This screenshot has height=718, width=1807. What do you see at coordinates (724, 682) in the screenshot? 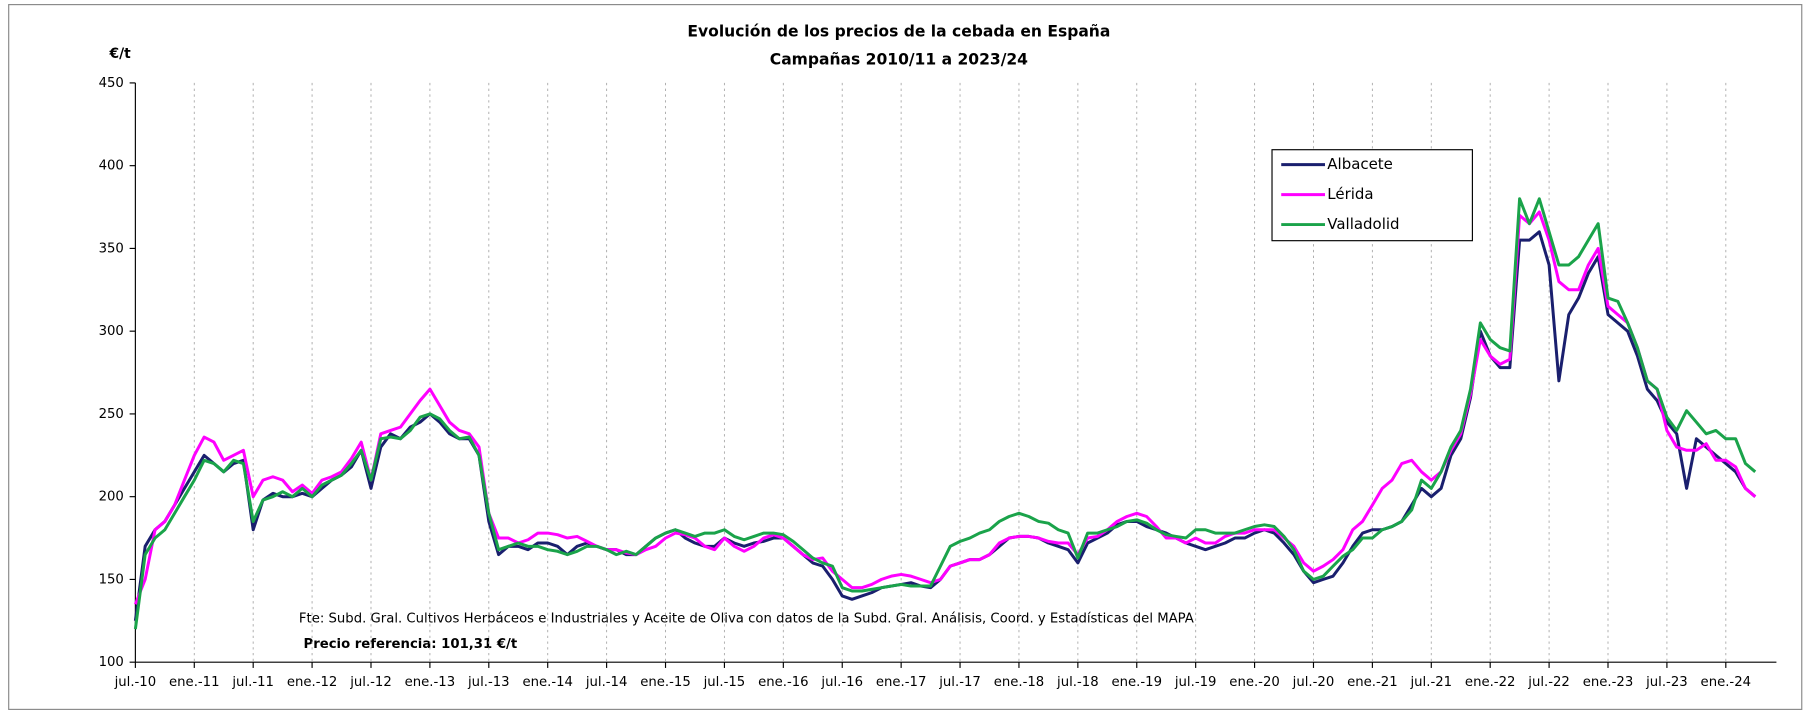
I see `x-tick-label: jul.-15` at bounding box center [724, 682].